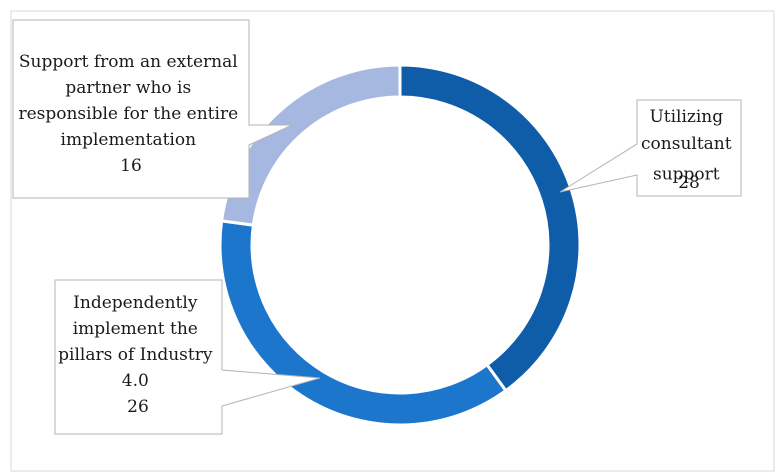 This screenshot has width=776, height=472. Describe the element at coordinates (135, 303) in the screenshot. I see `callout-label-line: Independently` at that location.